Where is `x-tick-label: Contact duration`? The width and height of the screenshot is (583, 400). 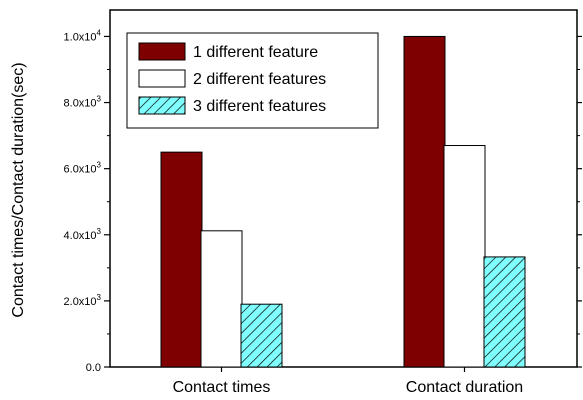 x-tick-label: Contact duration is located at coordinates (464, 387).